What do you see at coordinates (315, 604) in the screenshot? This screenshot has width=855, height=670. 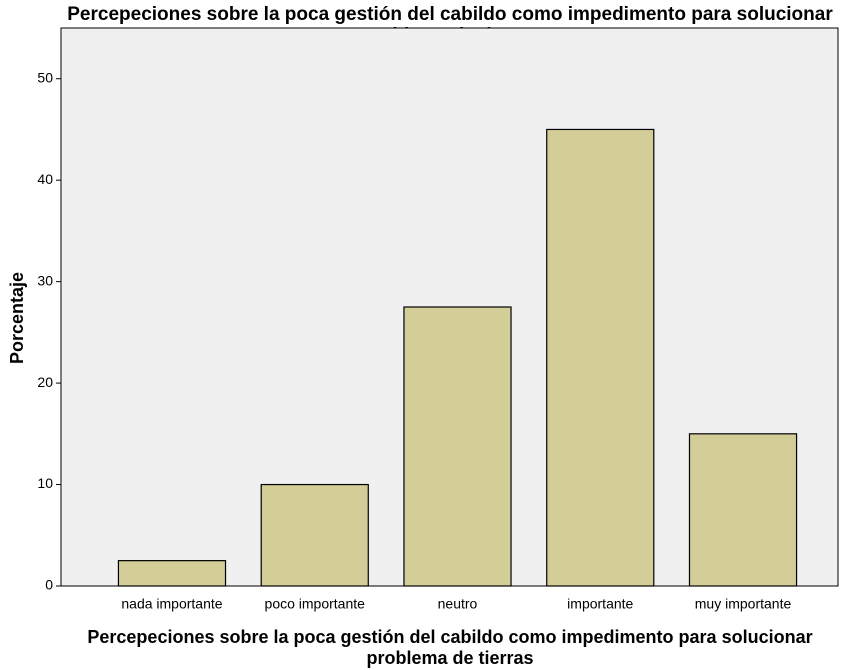 I see `x-tick-label: poco importante` at bounding box center [315, 604].